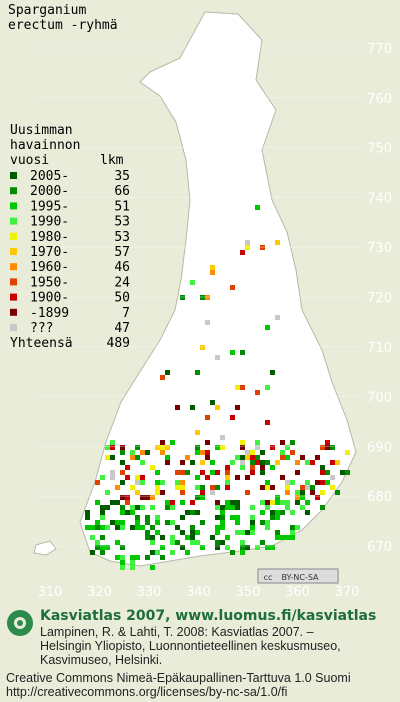  I want to click on legend-count: 46, so click(122, 267).